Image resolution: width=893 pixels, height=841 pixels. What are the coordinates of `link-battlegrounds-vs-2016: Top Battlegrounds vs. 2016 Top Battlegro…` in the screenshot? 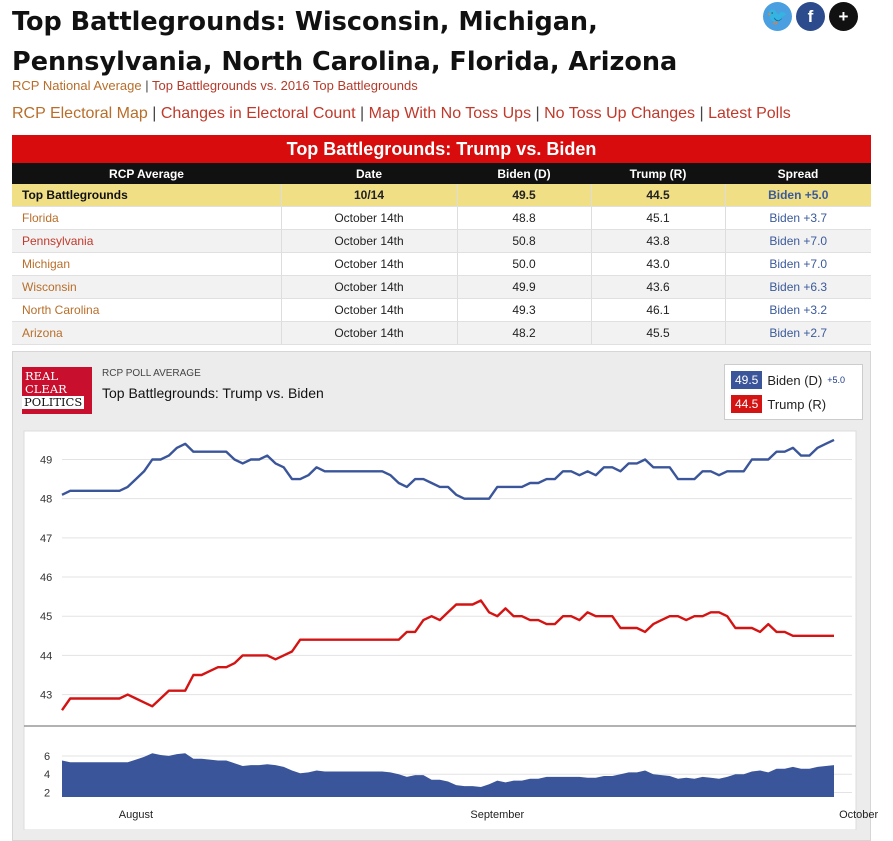 It's located at (285, 85).